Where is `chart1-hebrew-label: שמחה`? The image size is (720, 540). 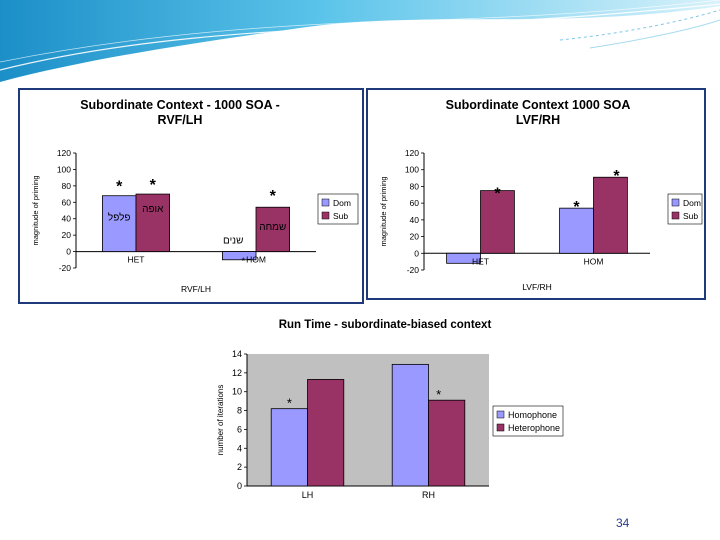 chart1-hebrew-label: שמחה is located at coordinates (272, 227).